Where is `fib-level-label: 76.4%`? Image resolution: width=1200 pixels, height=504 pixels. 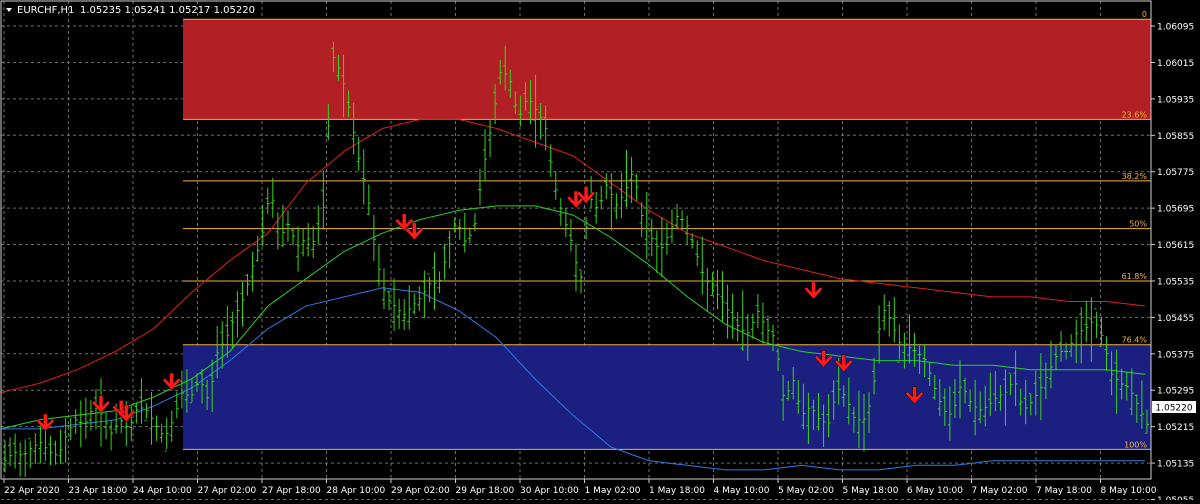 fib-level-label: 76.4% is located at coordinates (1135, 340).